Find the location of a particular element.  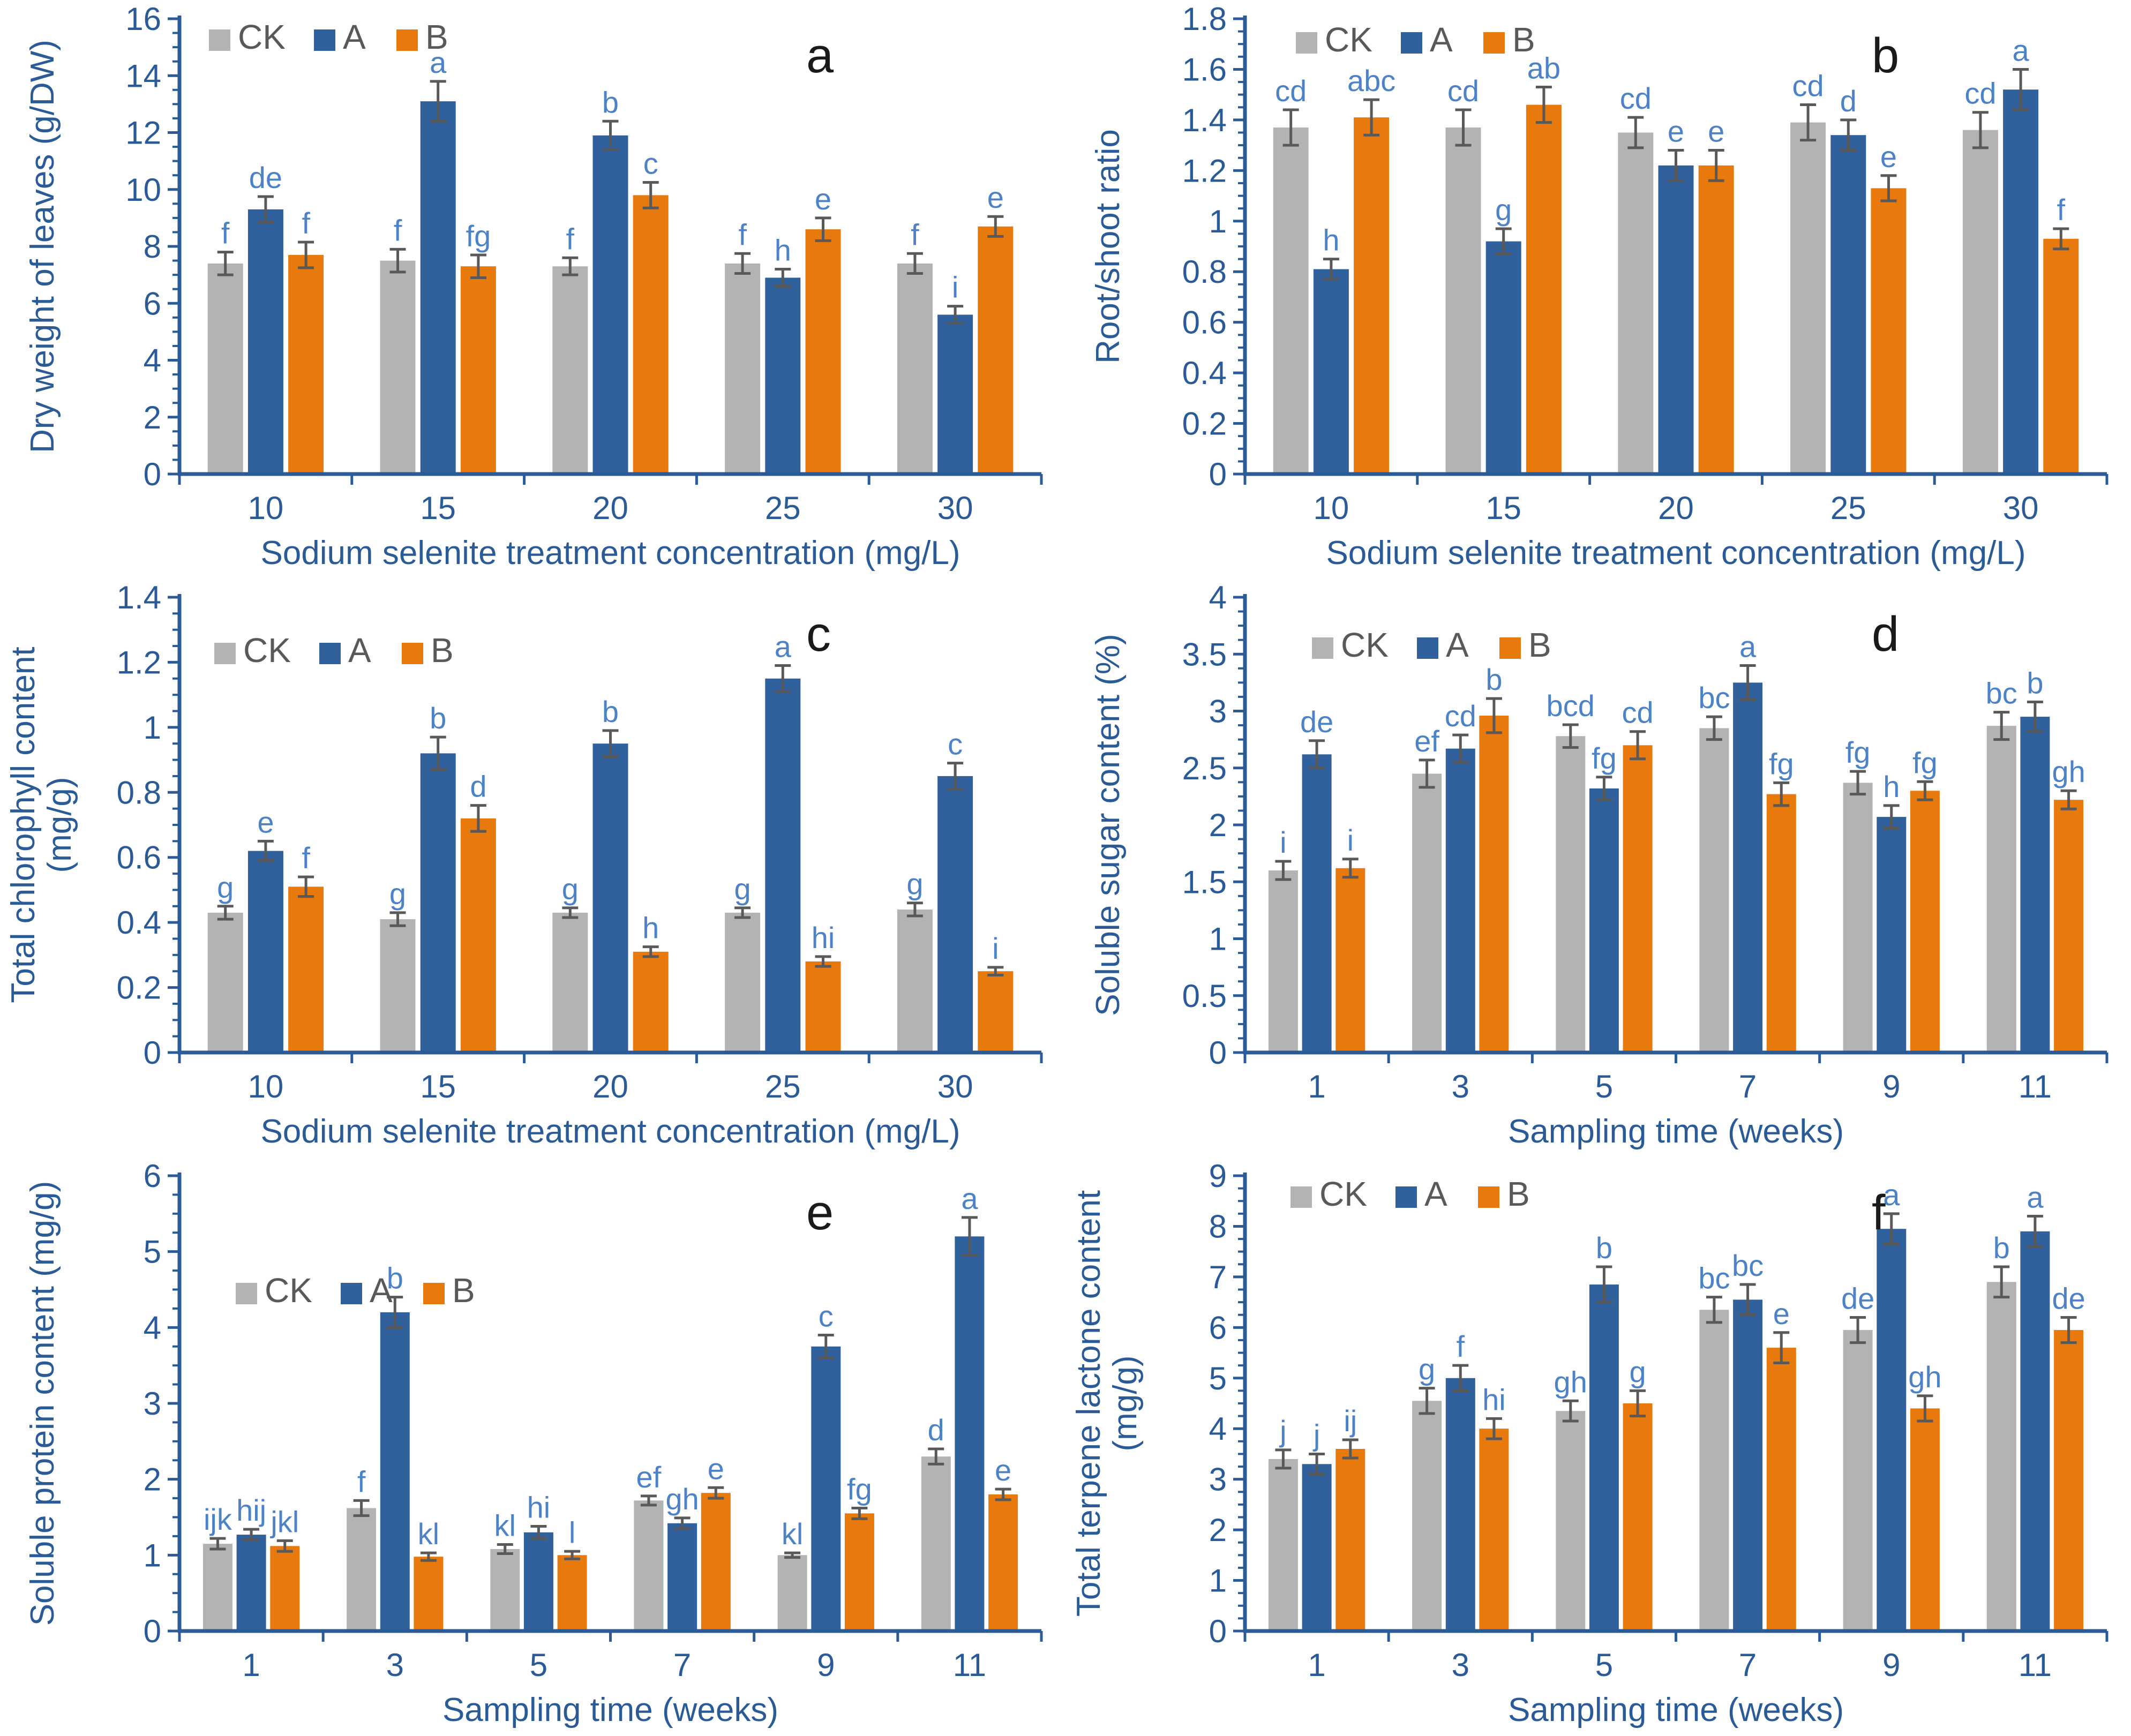

sig-letter: de is located at coordinates (2068, 1298).